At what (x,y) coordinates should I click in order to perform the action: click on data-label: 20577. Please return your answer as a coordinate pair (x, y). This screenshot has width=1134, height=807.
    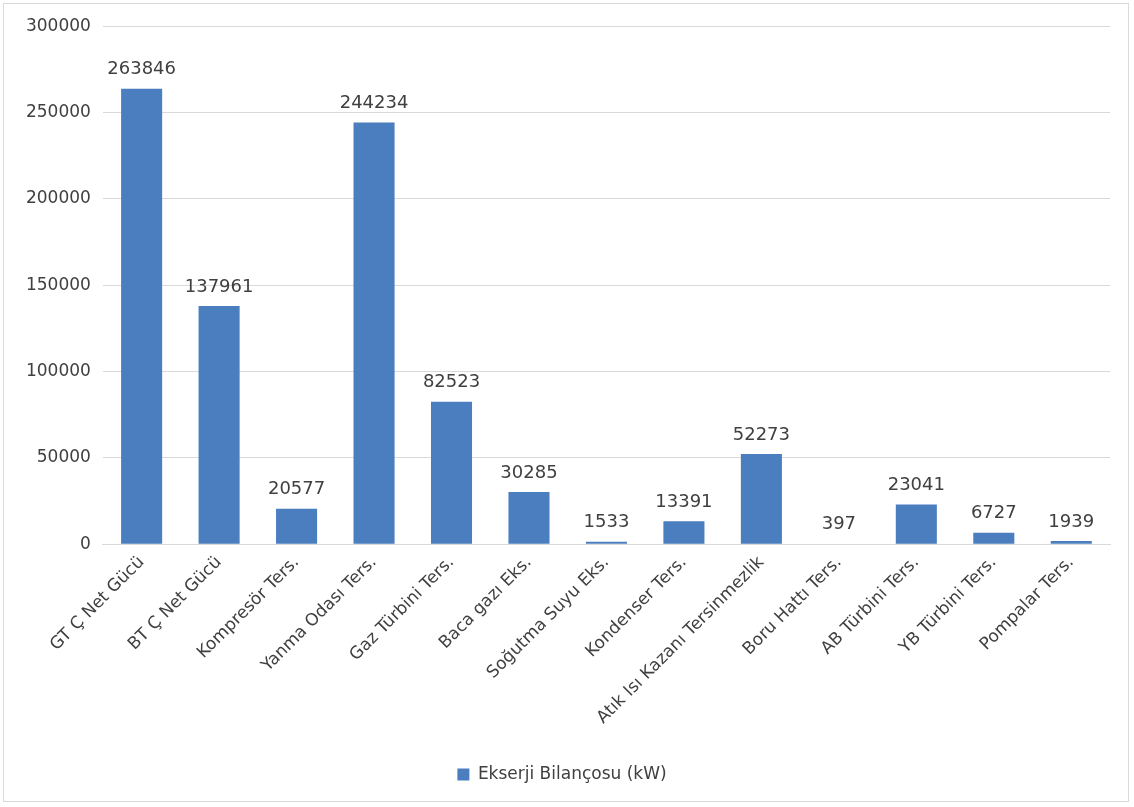
    Looking at the image, I should click on (296, 488).